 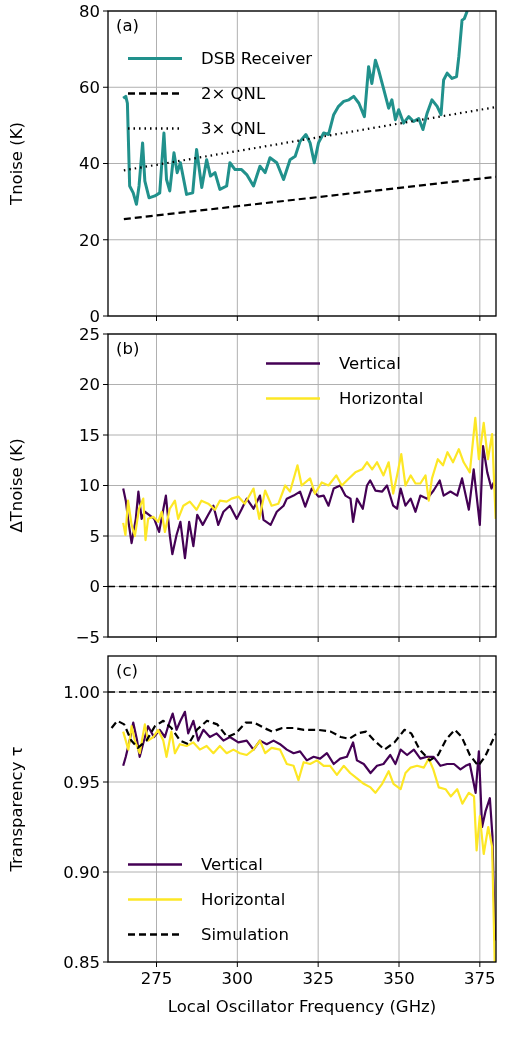 I want to click on x-tick-label: 375, so click(x=480, y=978).